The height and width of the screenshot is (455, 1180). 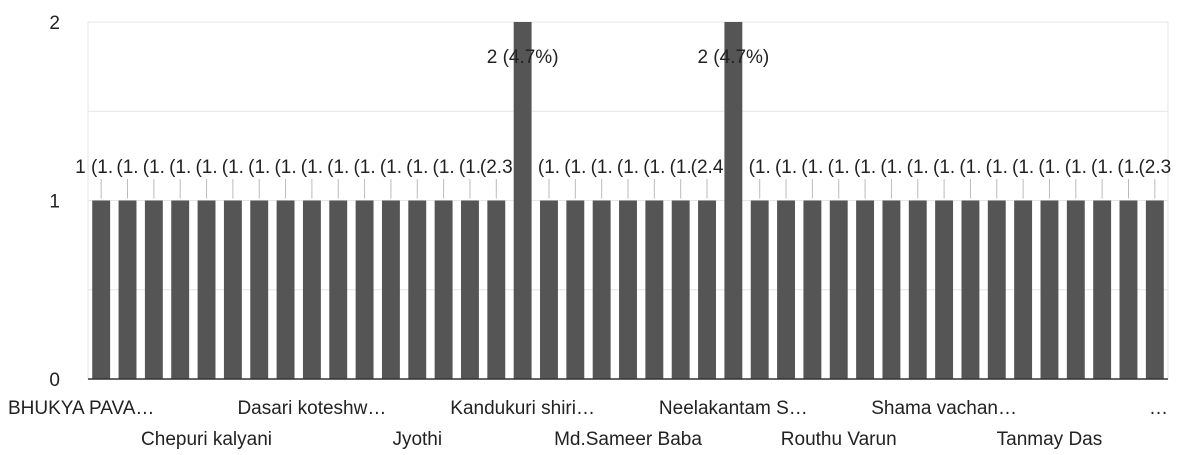 What do you see at coordinates (94, 167) in the screenshot?
I see `data-label: 1 (1.` at bounding box center [94, 167].